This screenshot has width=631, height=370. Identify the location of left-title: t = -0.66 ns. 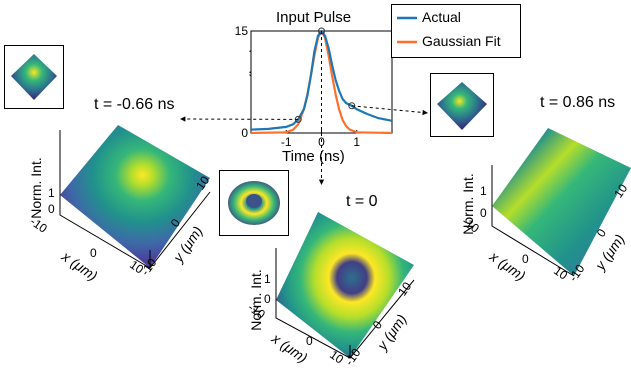
(134, 104).